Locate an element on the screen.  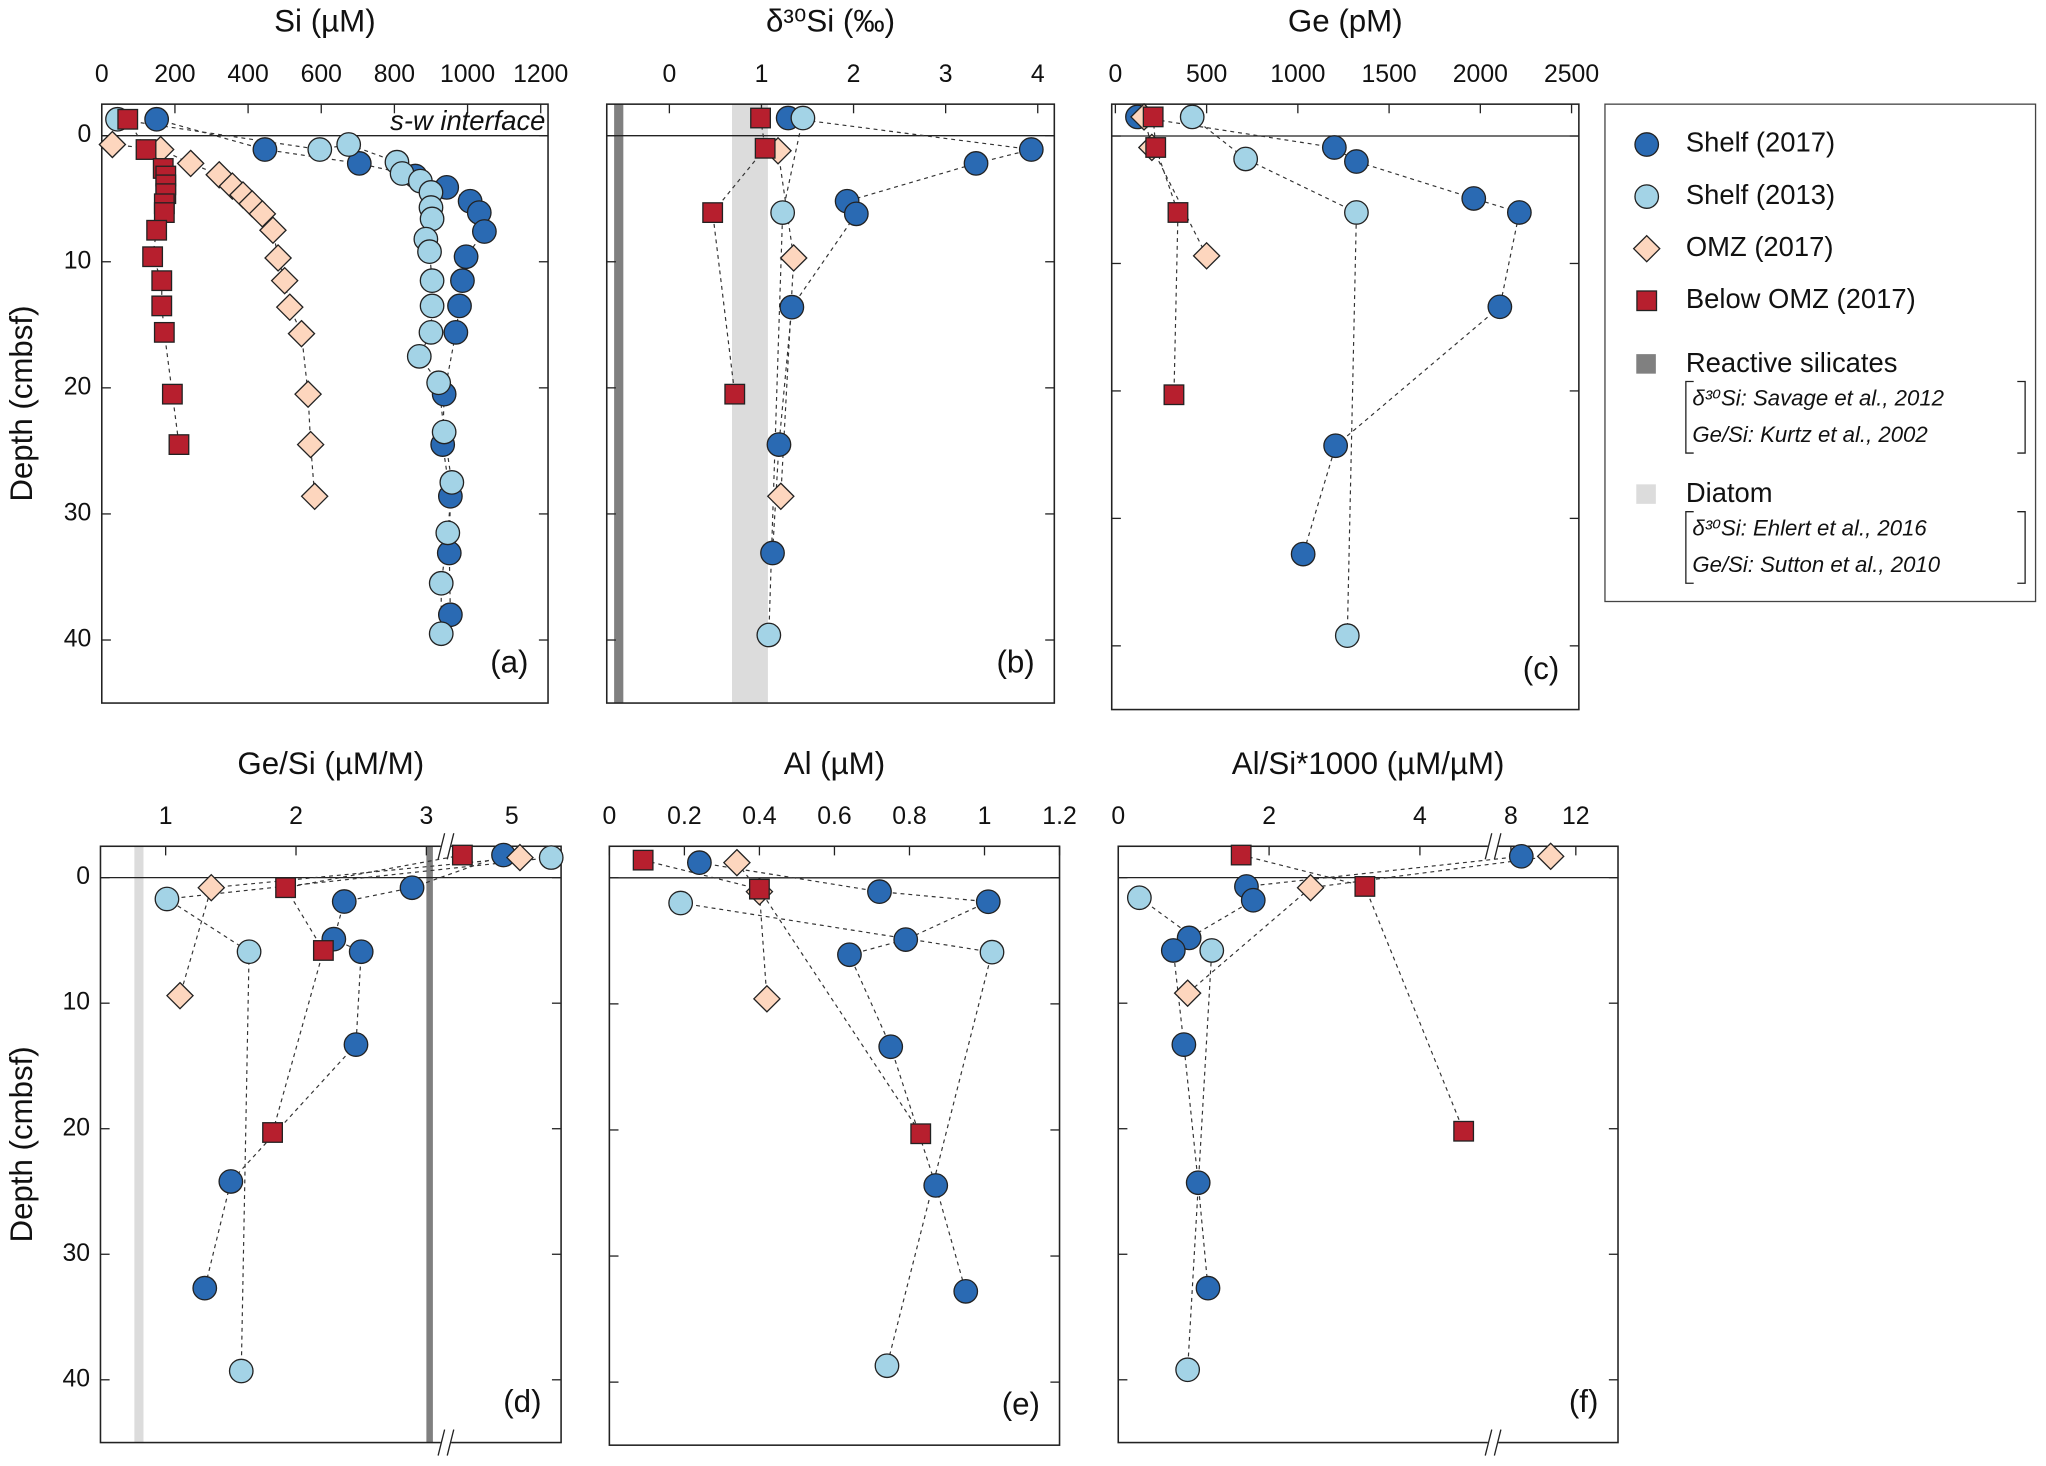
chart-title: Si (µM) is located at coordinates (324, 21).